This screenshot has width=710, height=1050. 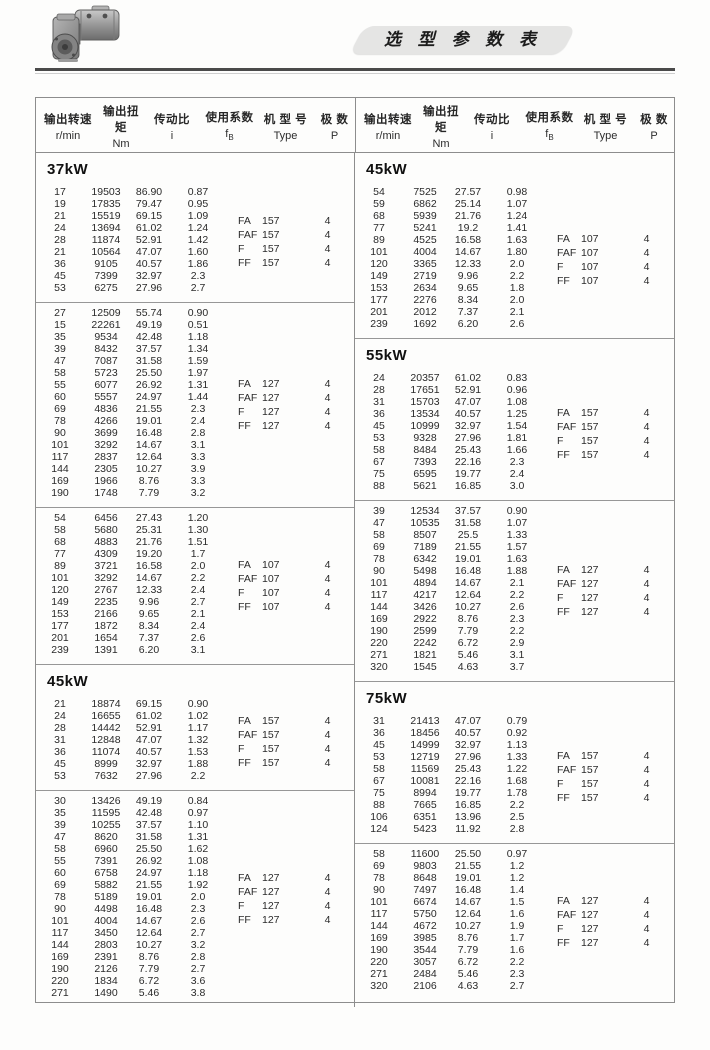 What do you see at coordinates (60, 361) in the screenshot?
I see `output-speed-cell: 47` at bounding box center [60, 361].